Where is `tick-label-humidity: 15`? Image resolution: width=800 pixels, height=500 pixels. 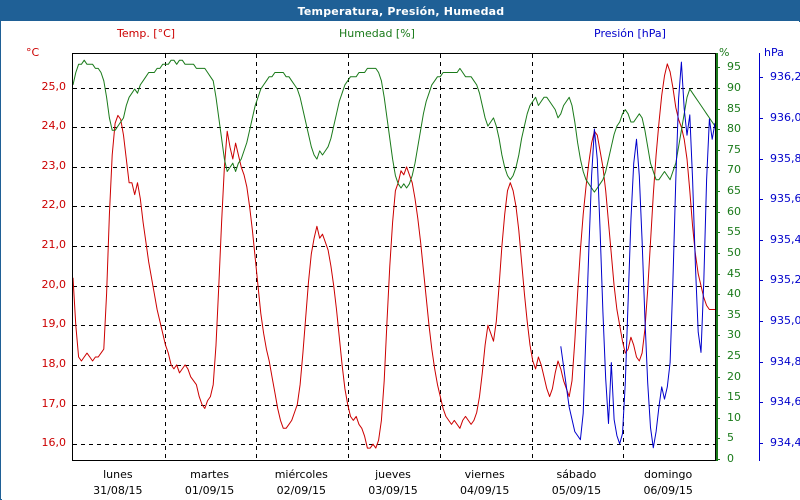
tick-label-humidity: 15 is located at coordinates (734, 397).